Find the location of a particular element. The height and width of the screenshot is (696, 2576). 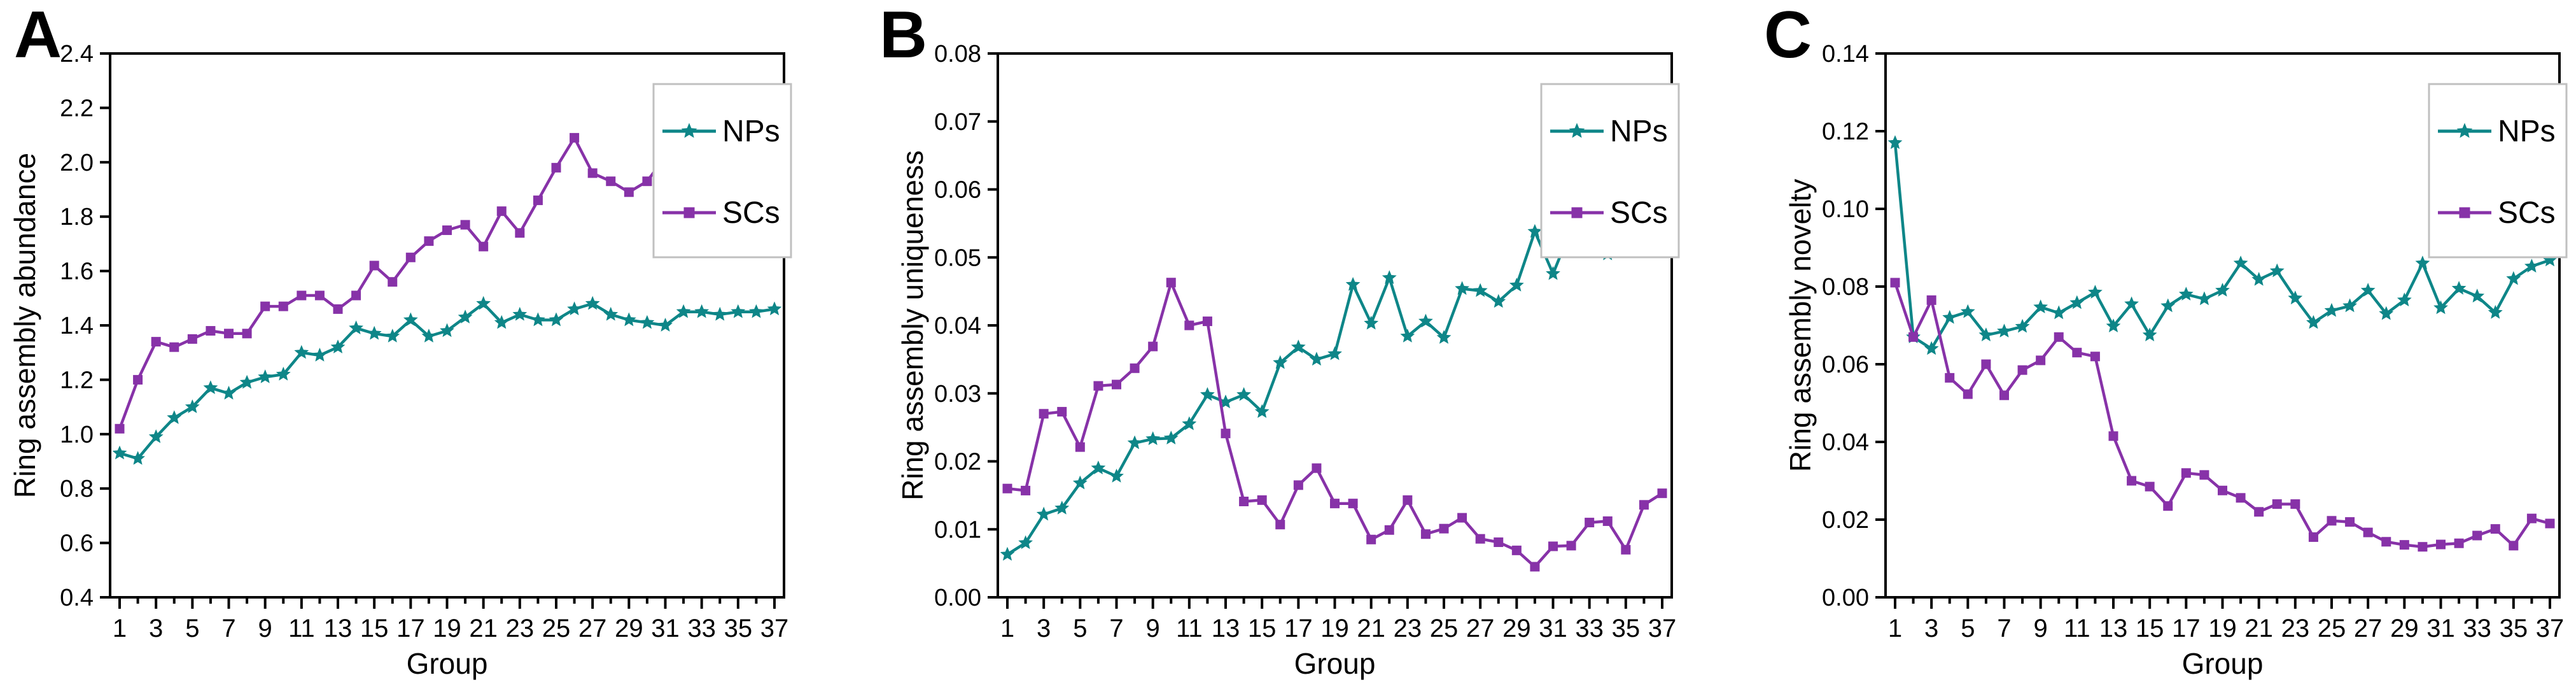

legend-item-scs: SCs is located at coordinates (721, 213).